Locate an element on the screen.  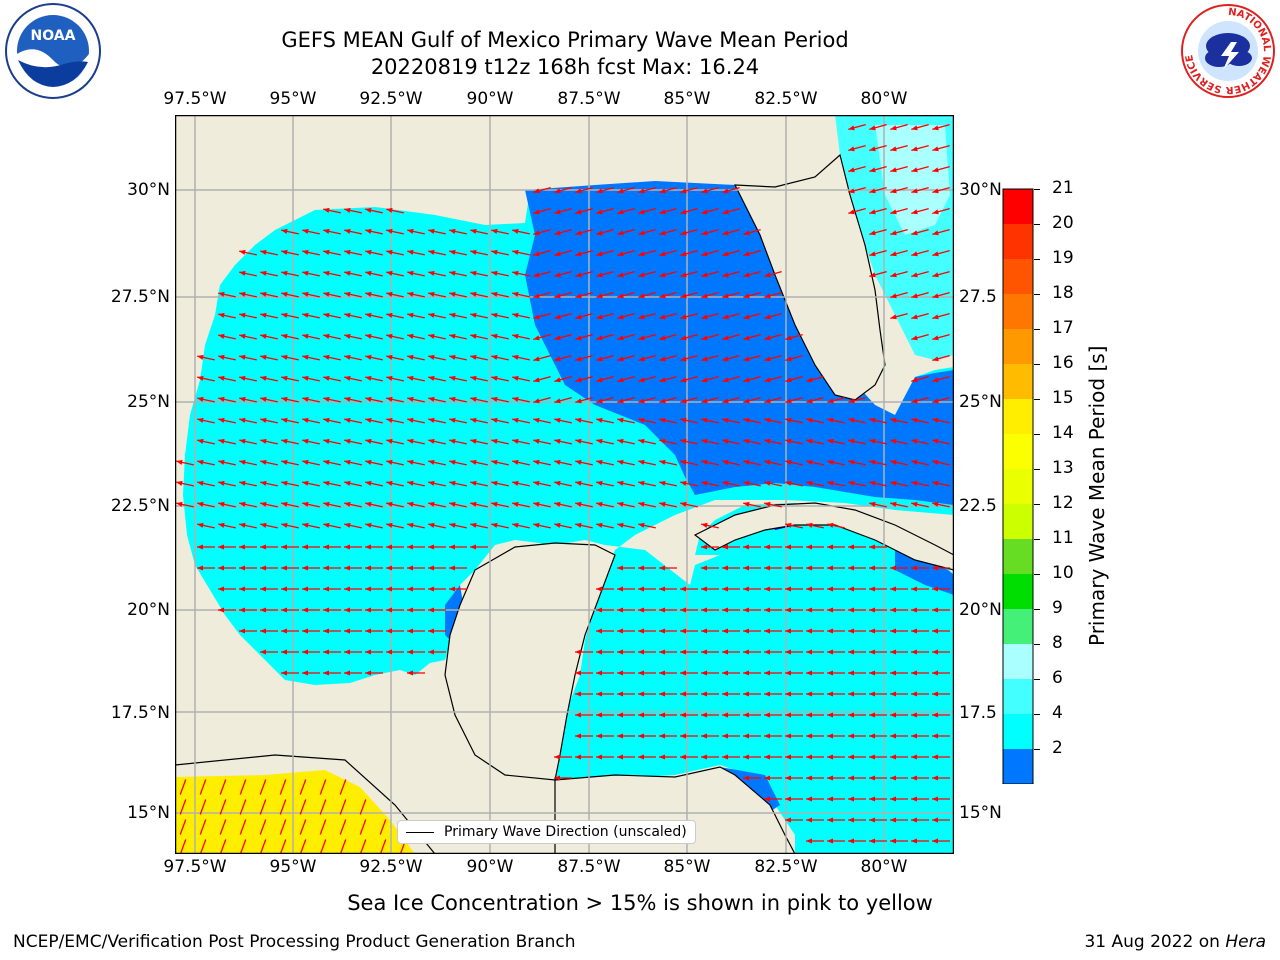
footer-date: 31 Aug 2022 on Hera is located at coordinates (1175, 942).